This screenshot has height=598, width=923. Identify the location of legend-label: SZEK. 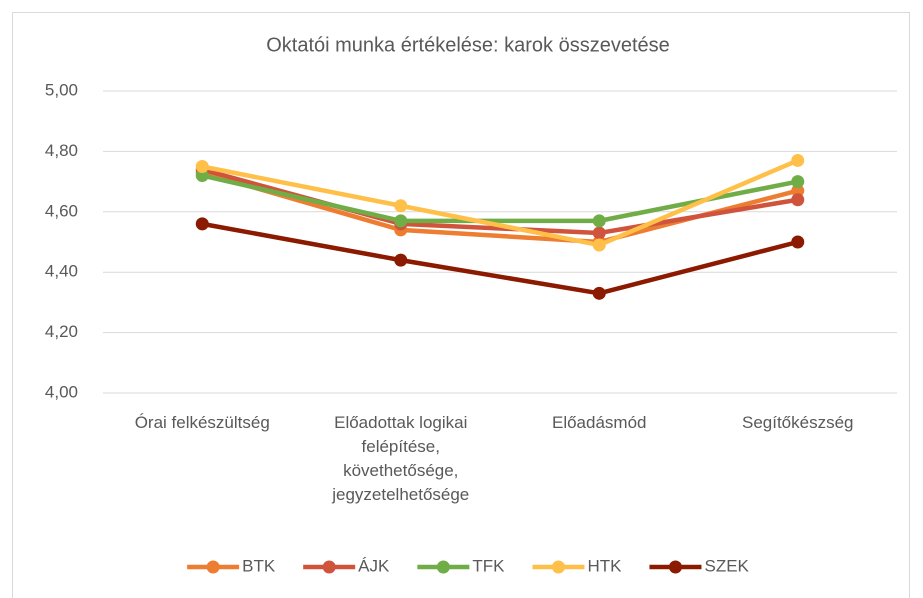
(726, 565).